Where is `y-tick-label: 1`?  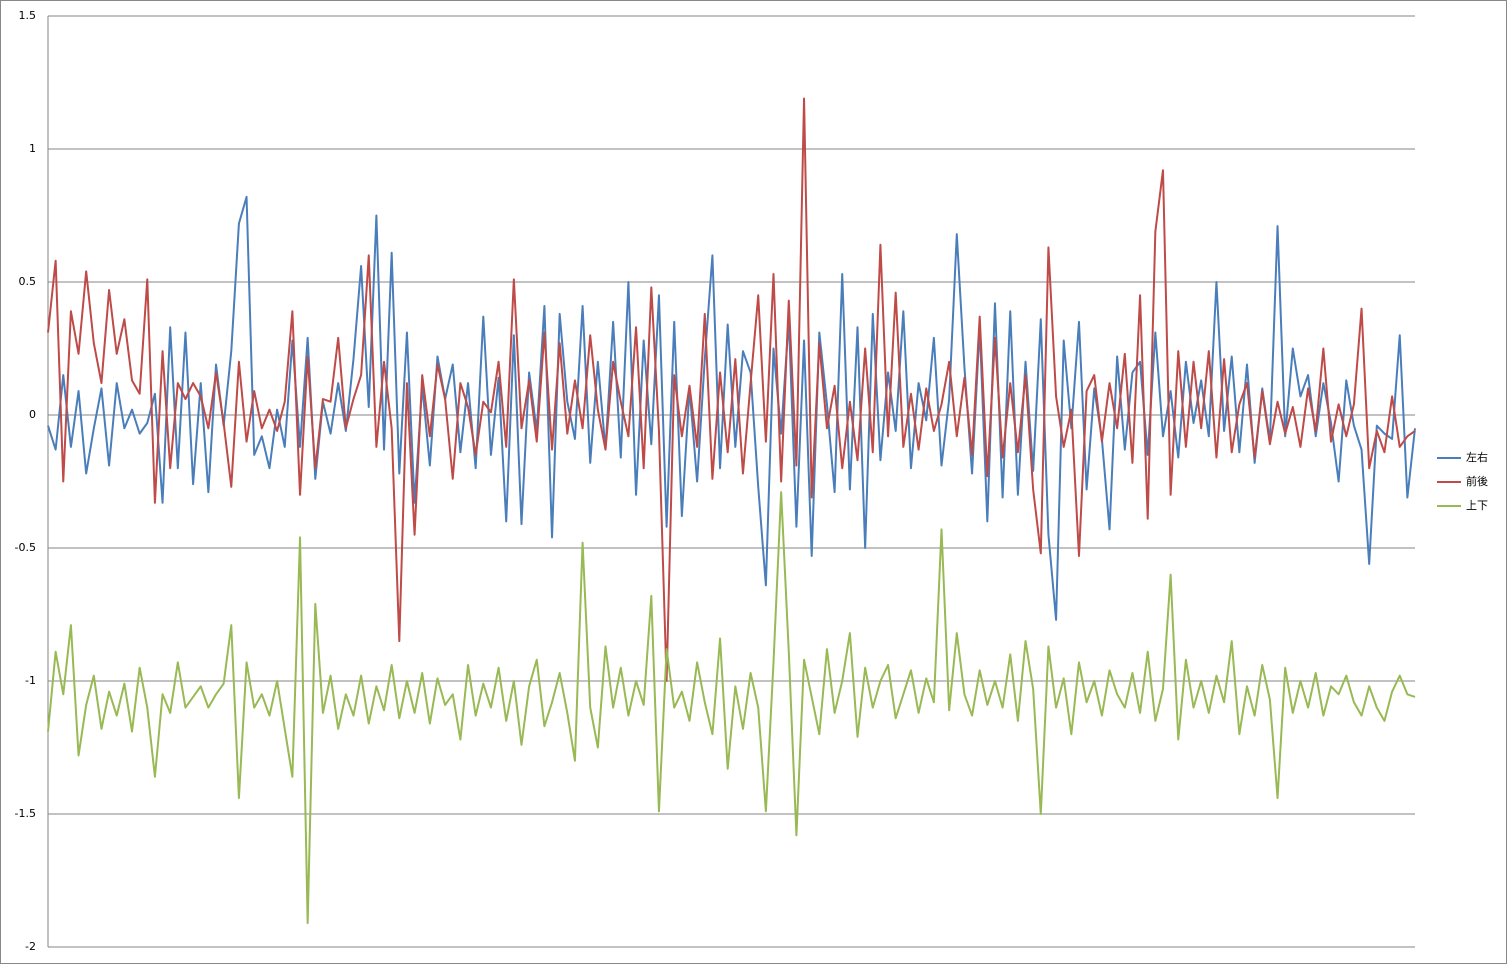
y-tick-label: 1 is located at coordinates (32, 148).